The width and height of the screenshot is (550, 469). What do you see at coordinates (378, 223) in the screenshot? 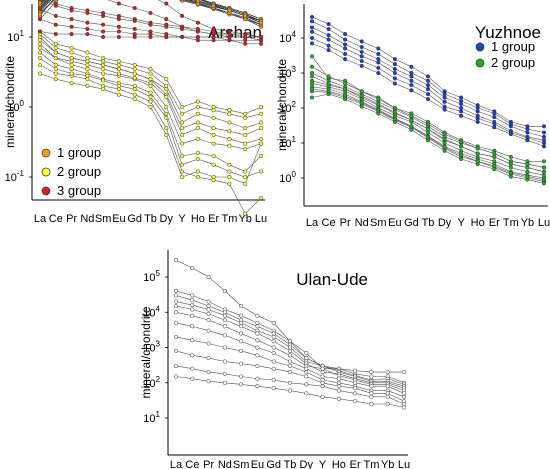
I see `x-tick-label: Sm` at bounding box center [378, 223].